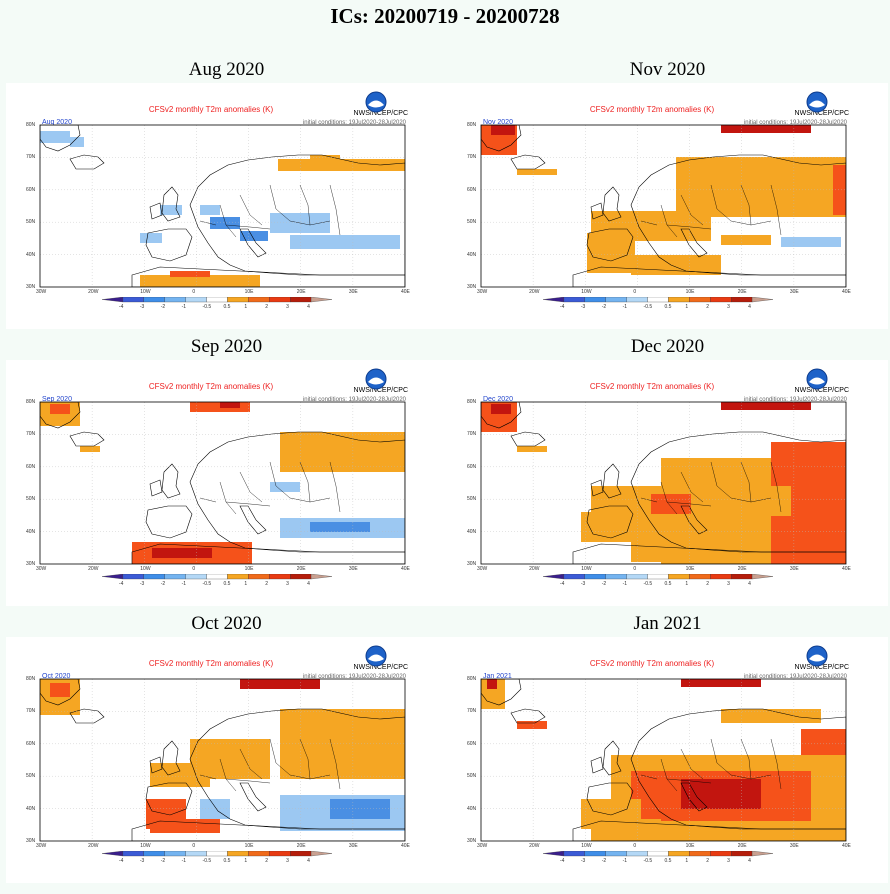  What do you see at coordinates (226, 623) in the screenshot?
I see `panel-title: Oct 2020` at bounding box center [226, 623].